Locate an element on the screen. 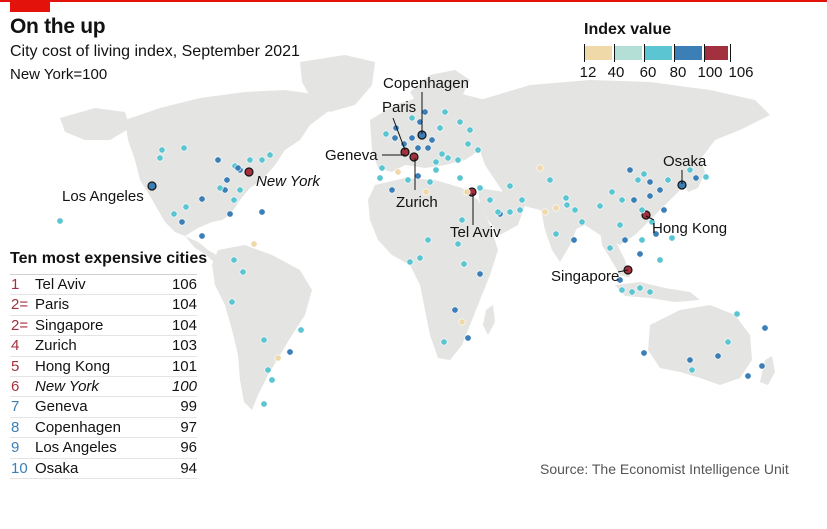  highlighted-city-dot is located at coordinates (152, 186).